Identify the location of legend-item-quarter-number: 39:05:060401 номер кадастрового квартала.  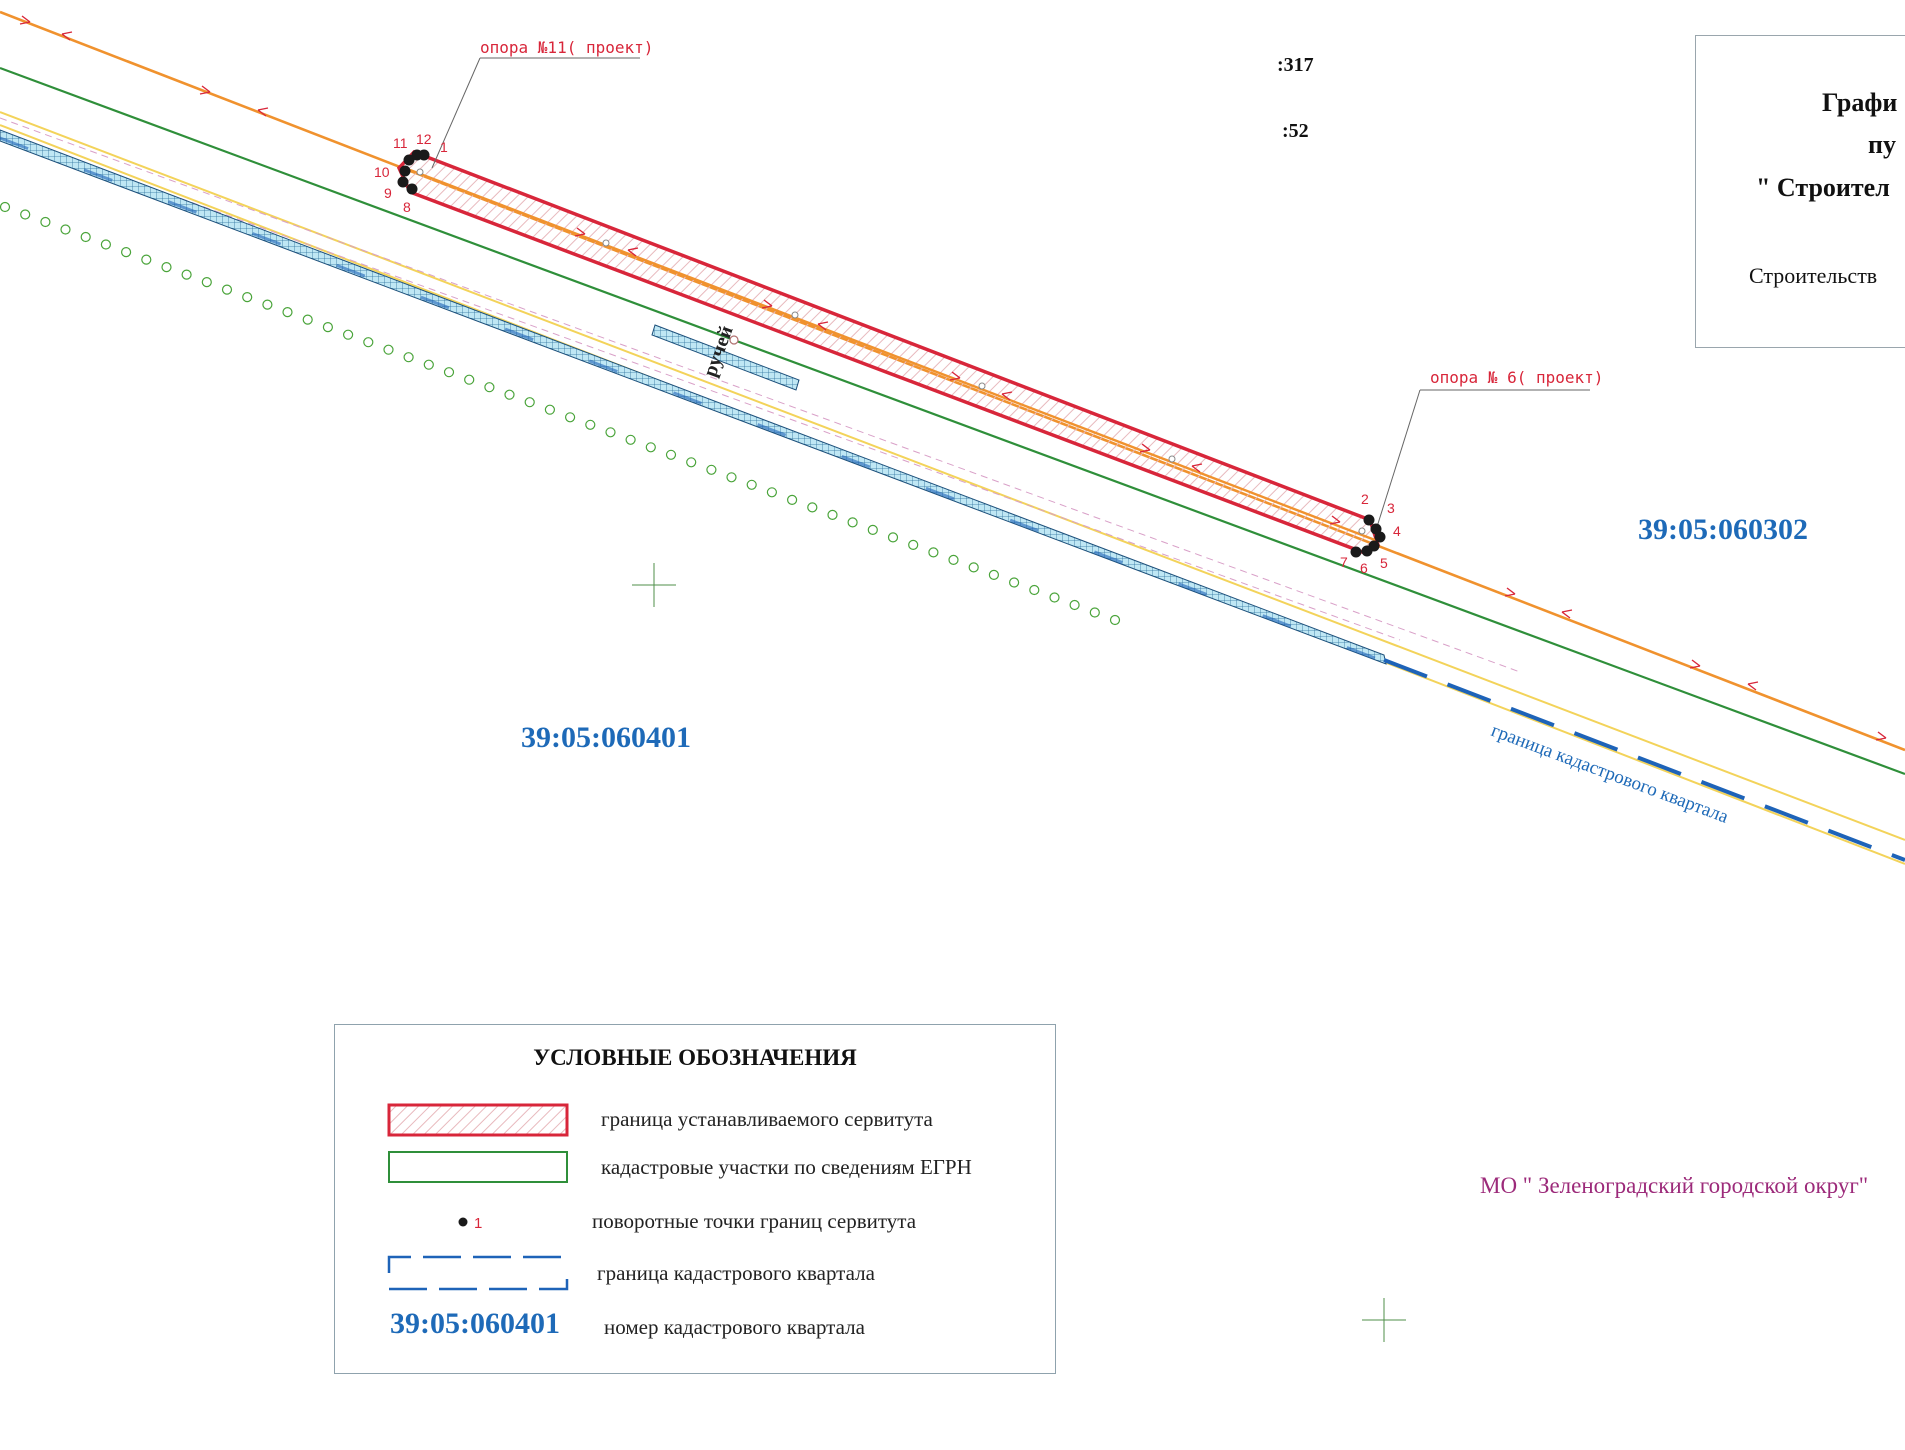
(695, 1329).